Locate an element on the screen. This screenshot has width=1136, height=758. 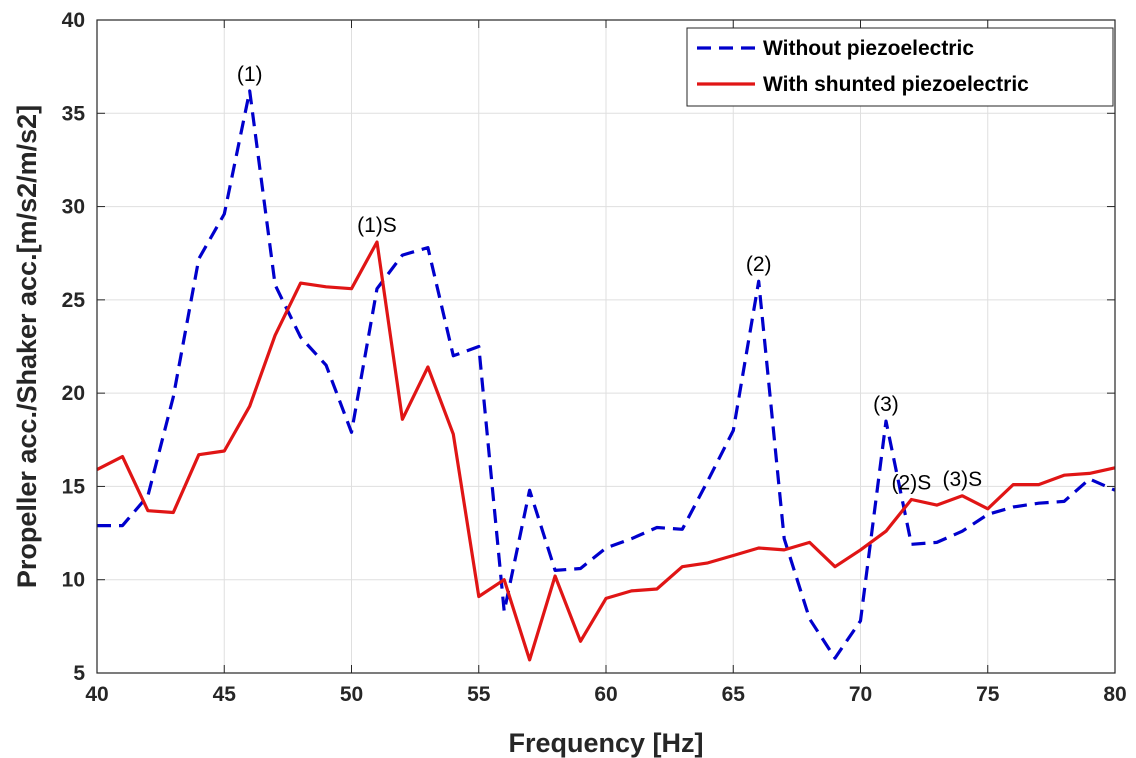
x-tick-label: 50 is located at coordinates (351, 694).